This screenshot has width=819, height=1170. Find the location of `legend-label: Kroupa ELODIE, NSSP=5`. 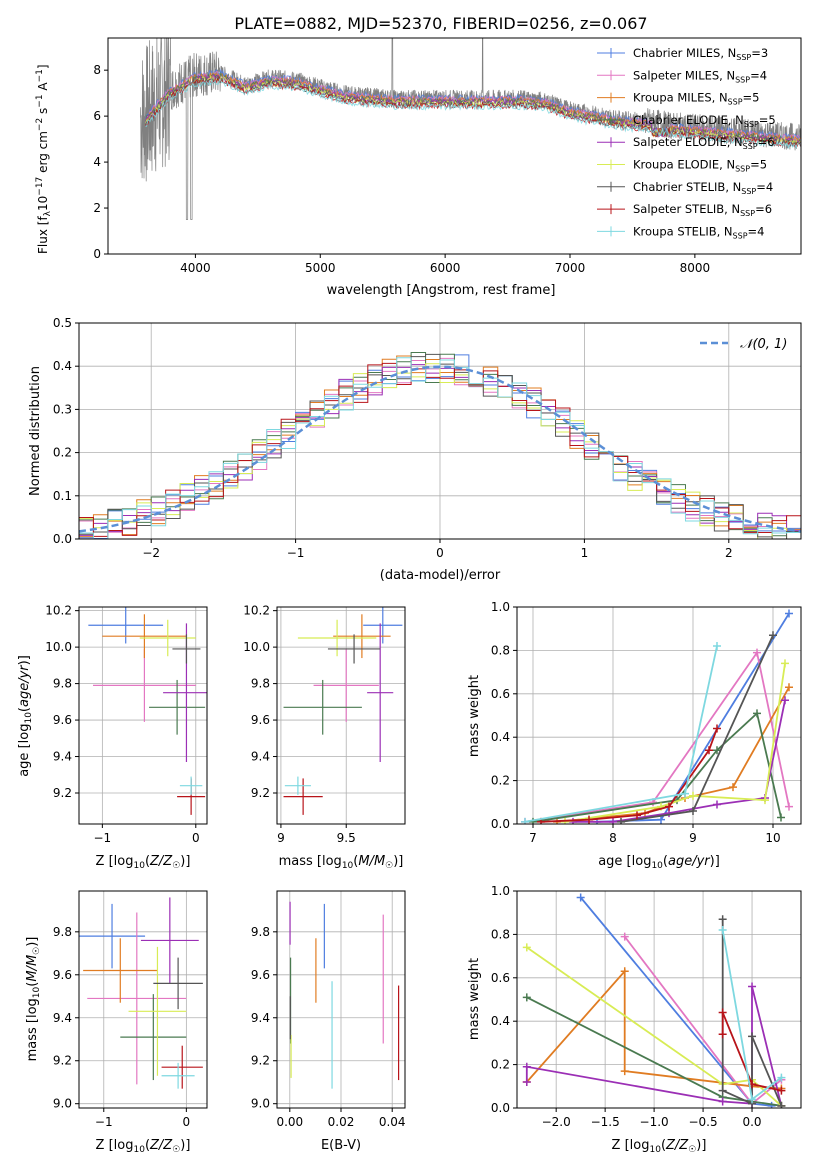

legend-label: Kroupa ELODIE, NSSP=5 is located at coordinates (700, 166).